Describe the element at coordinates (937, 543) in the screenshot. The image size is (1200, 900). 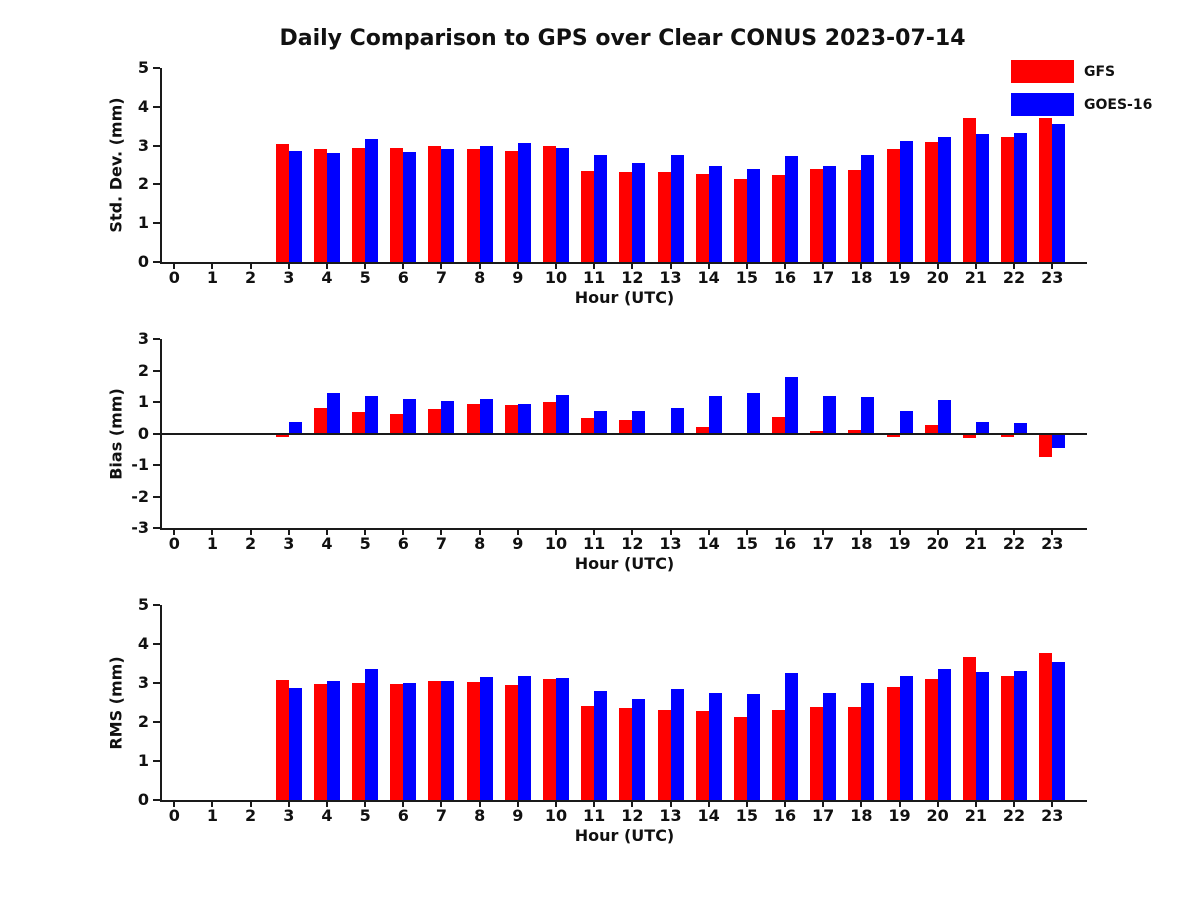
I see `x-tick-label: 20` at that location.